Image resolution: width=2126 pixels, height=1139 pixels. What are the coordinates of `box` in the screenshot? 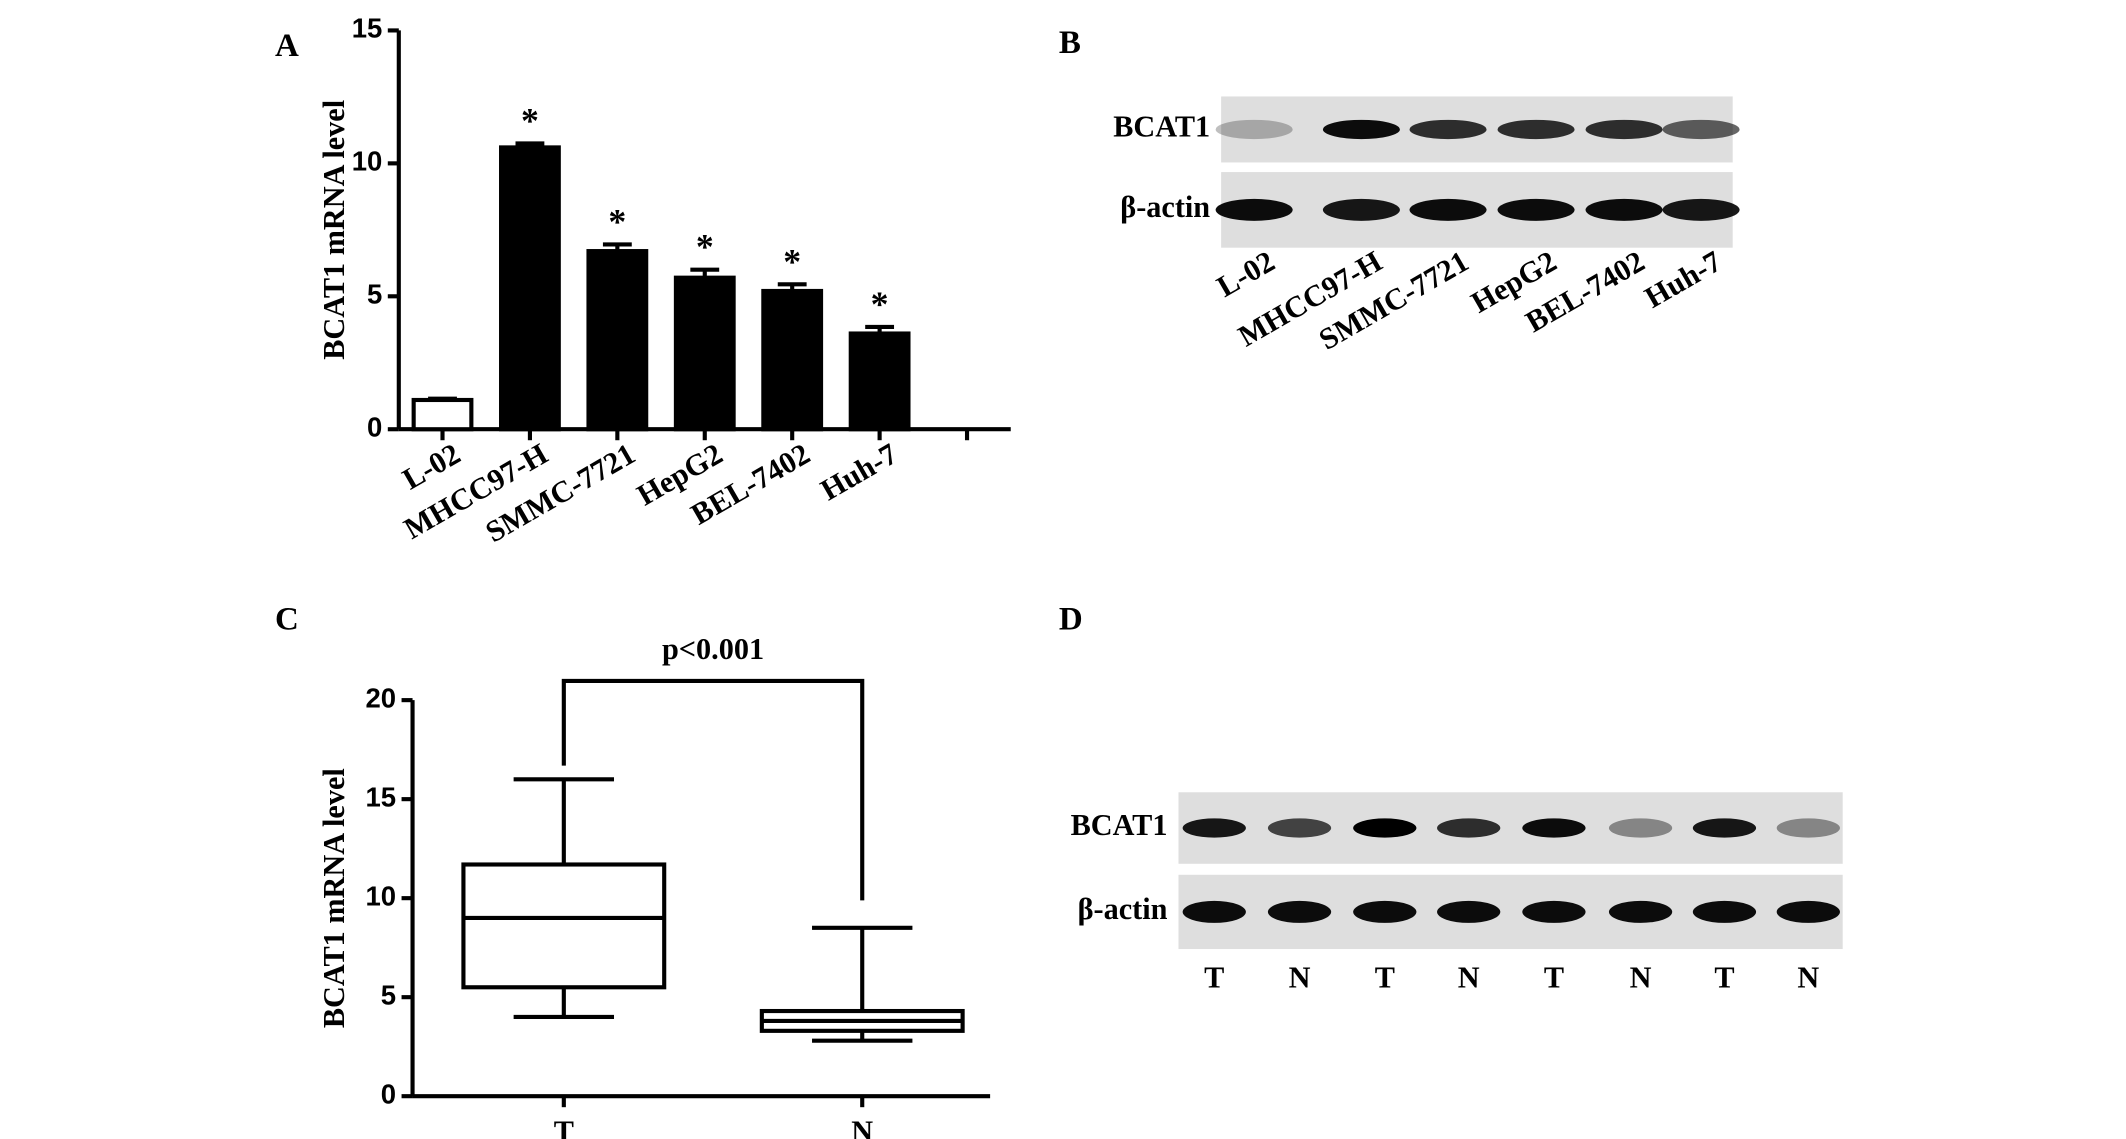 It's located at (564, 926).